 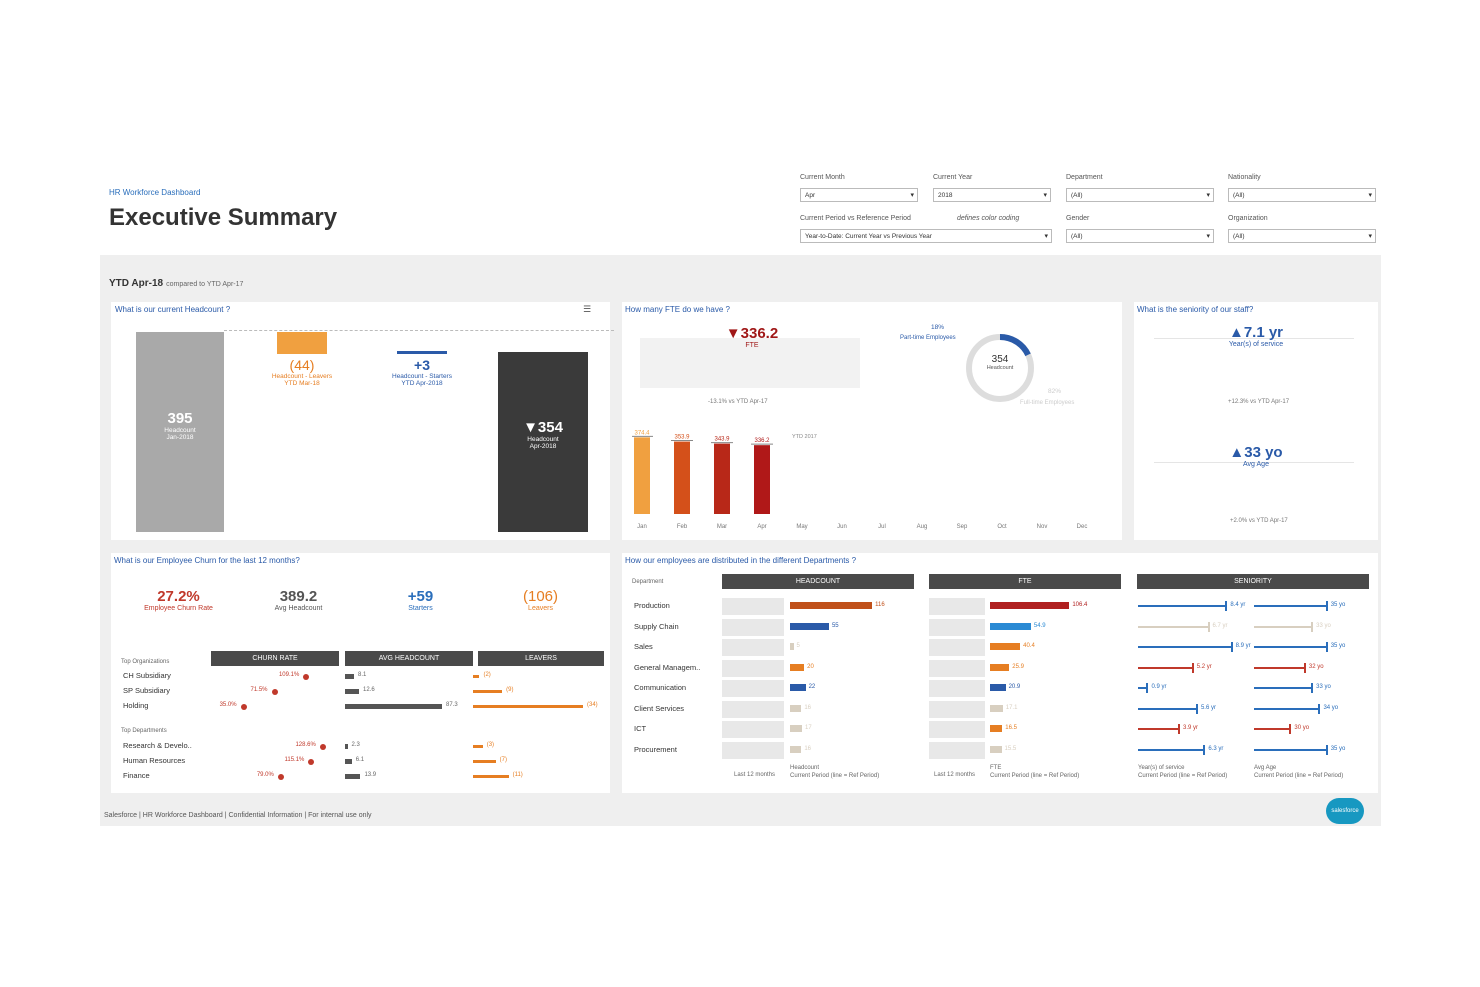 I want to click on service-value: 8.9 yr, so click(x=1243, y=646).